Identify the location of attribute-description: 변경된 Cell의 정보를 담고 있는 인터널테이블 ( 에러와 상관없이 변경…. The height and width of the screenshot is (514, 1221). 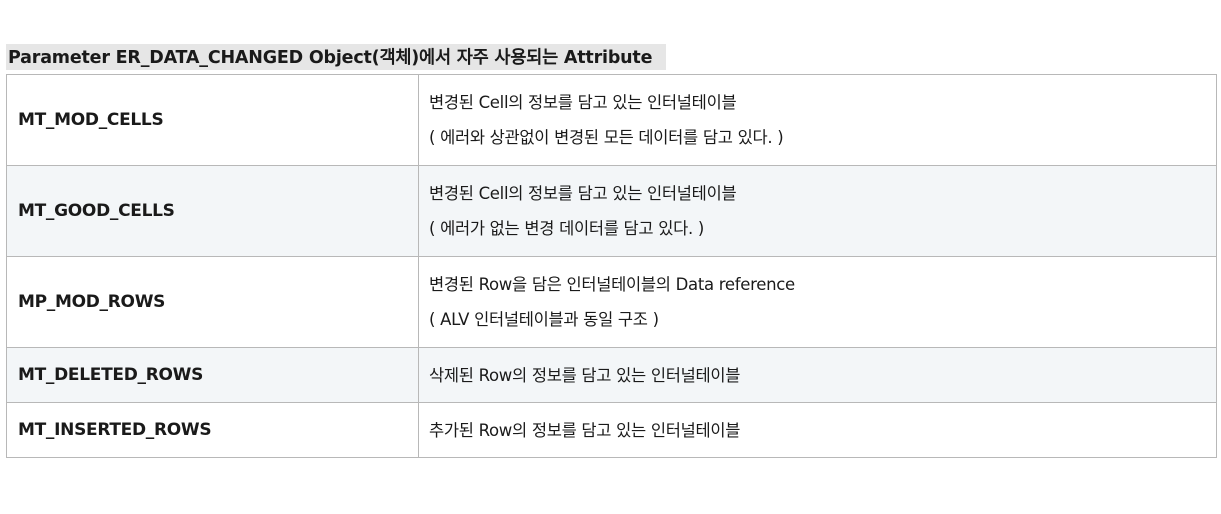
(817, 120).